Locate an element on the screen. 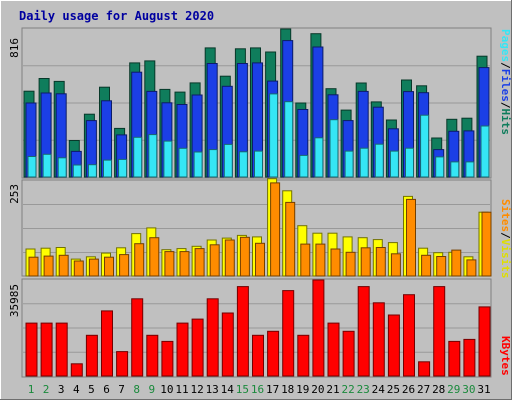  day-label-27: 27 is located at coordinates (423, 389).